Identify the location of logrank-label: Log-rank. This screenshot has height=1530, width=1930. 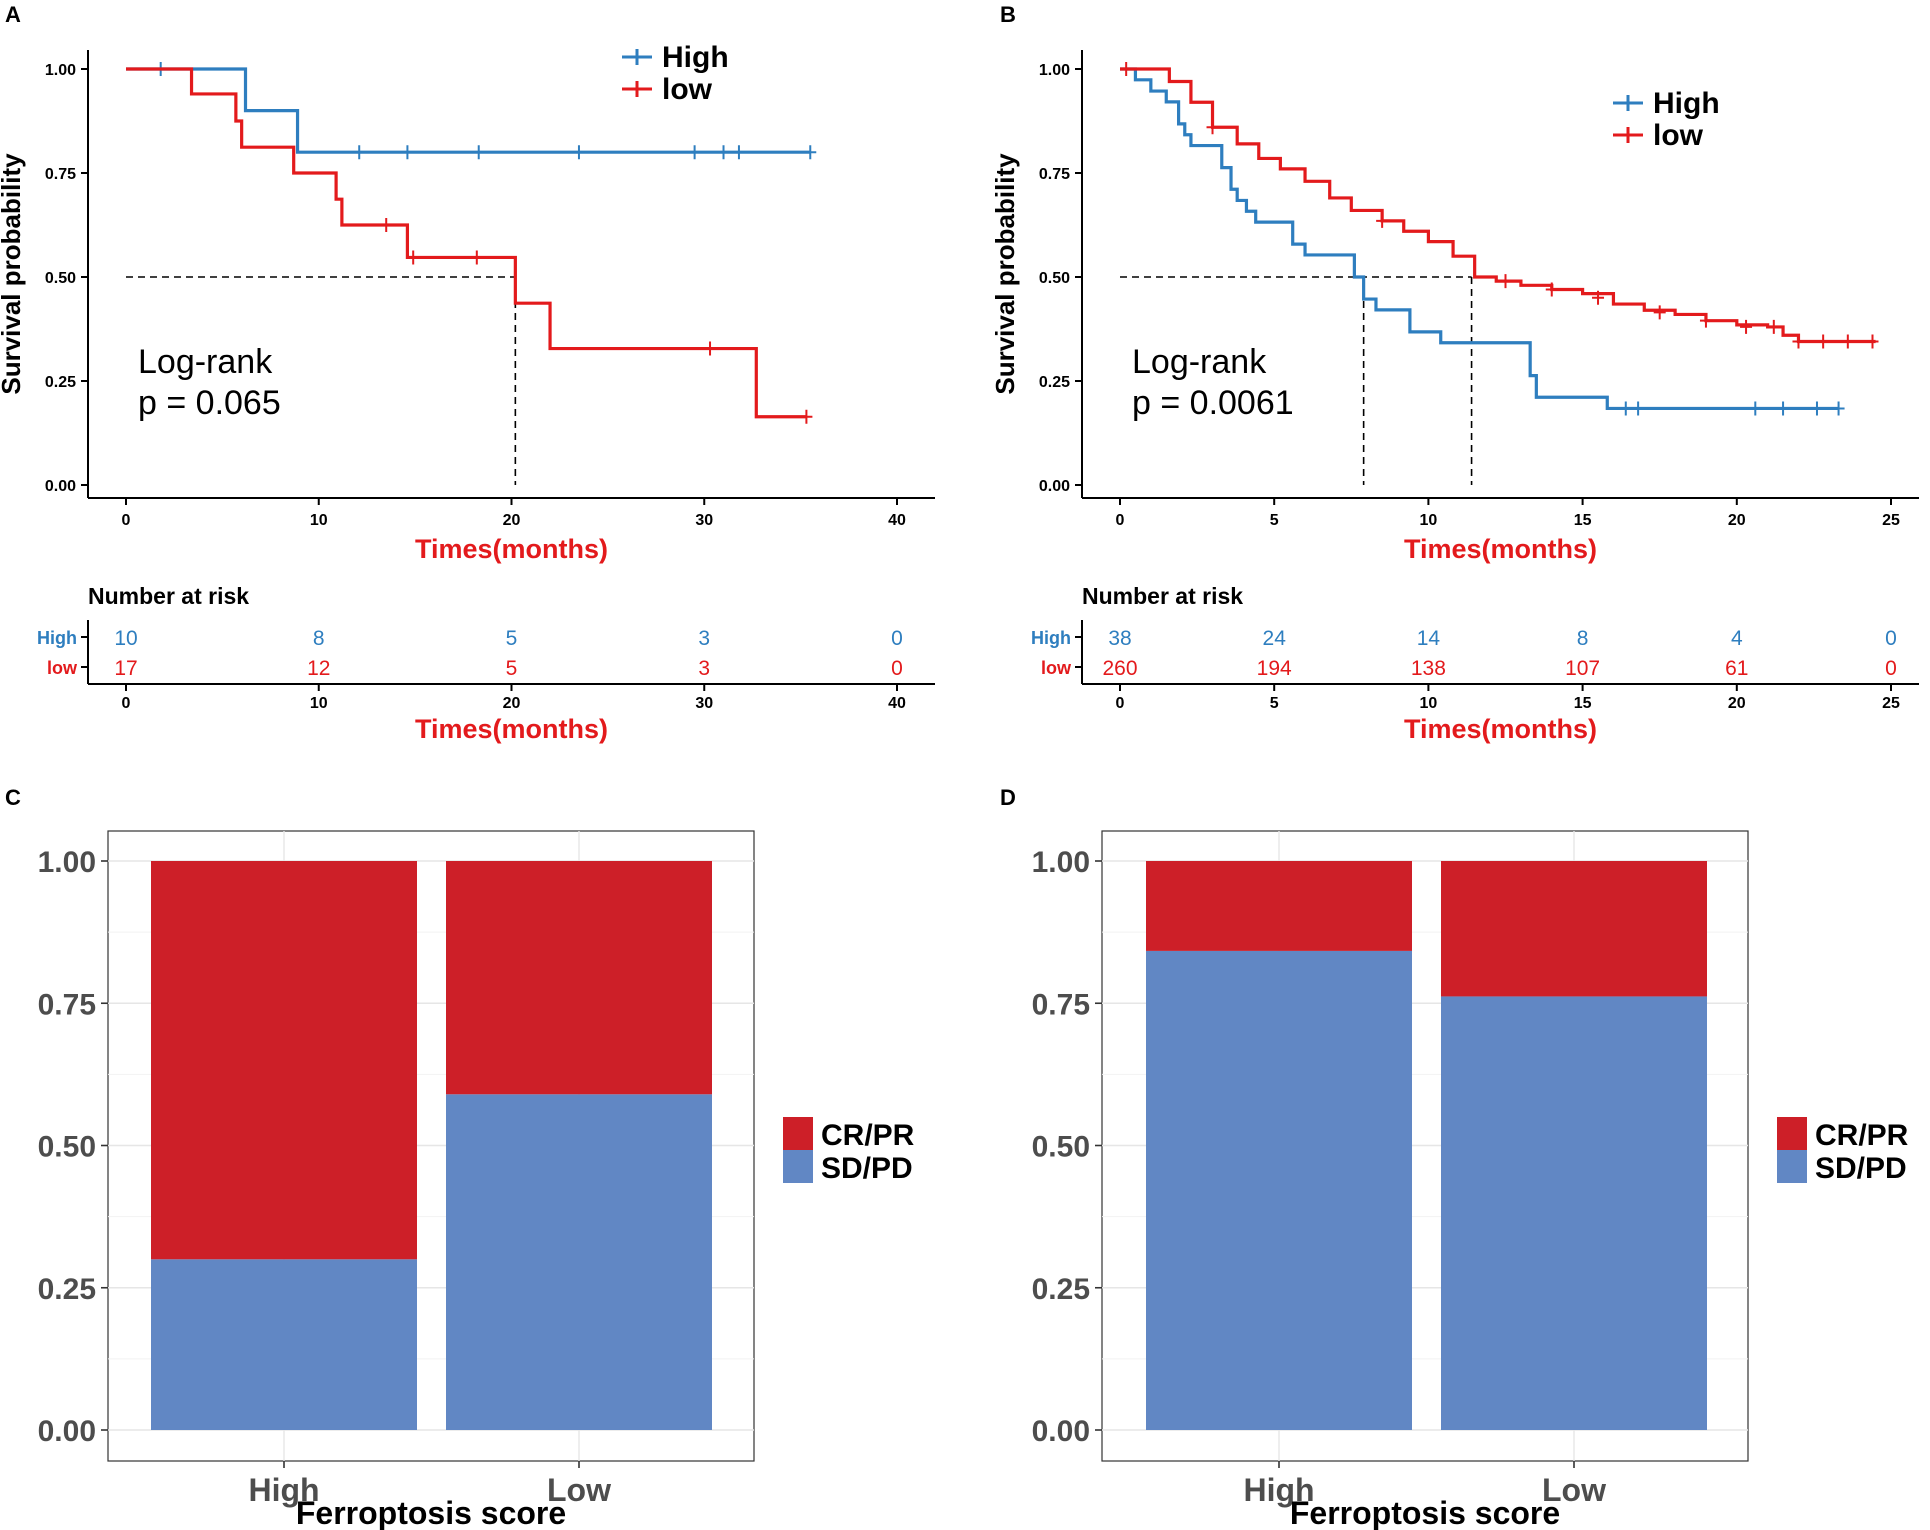
(1199, 362).